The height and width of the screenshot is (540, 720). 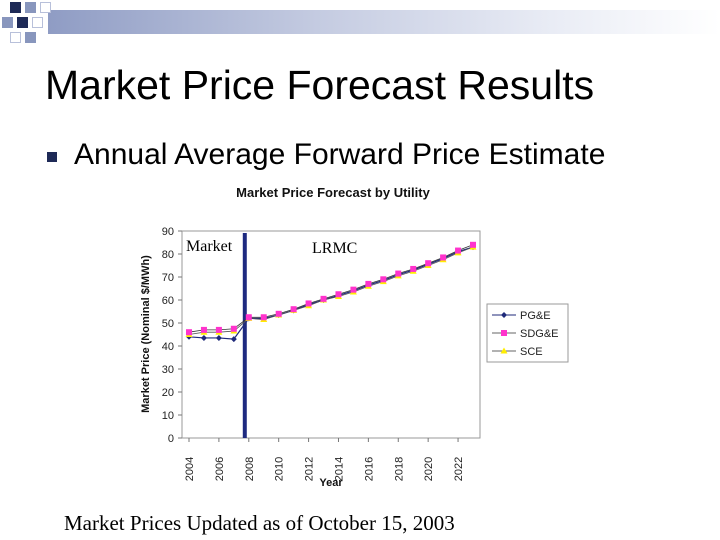 I want to click on chart-title: Market Price Forecast by Utility, so click(x=333, y=192).